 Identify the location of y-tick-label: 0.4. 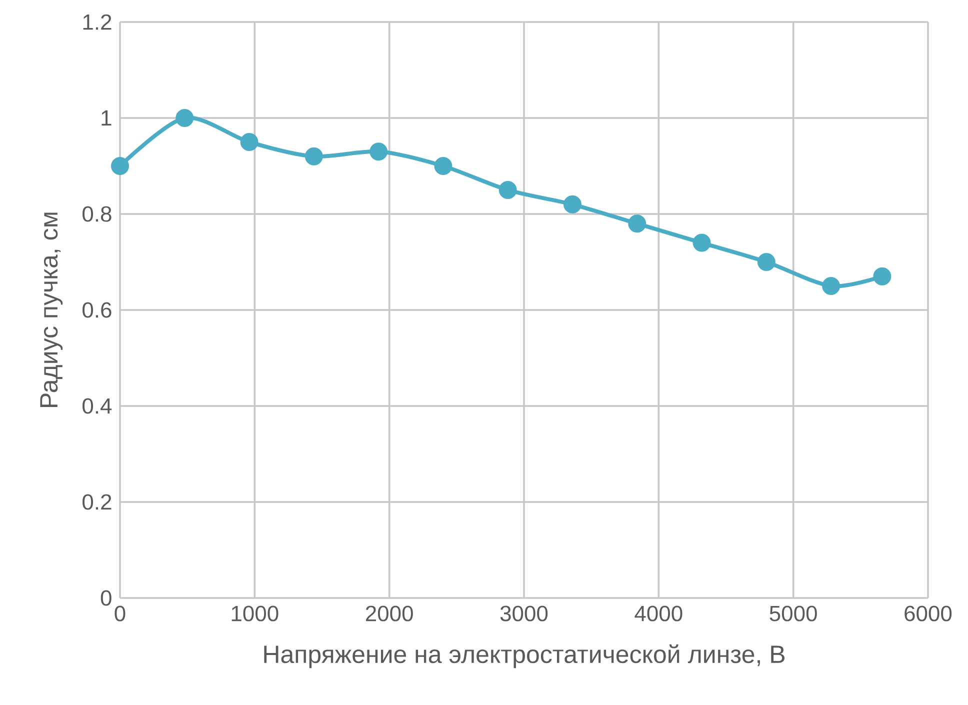
(97, 406).